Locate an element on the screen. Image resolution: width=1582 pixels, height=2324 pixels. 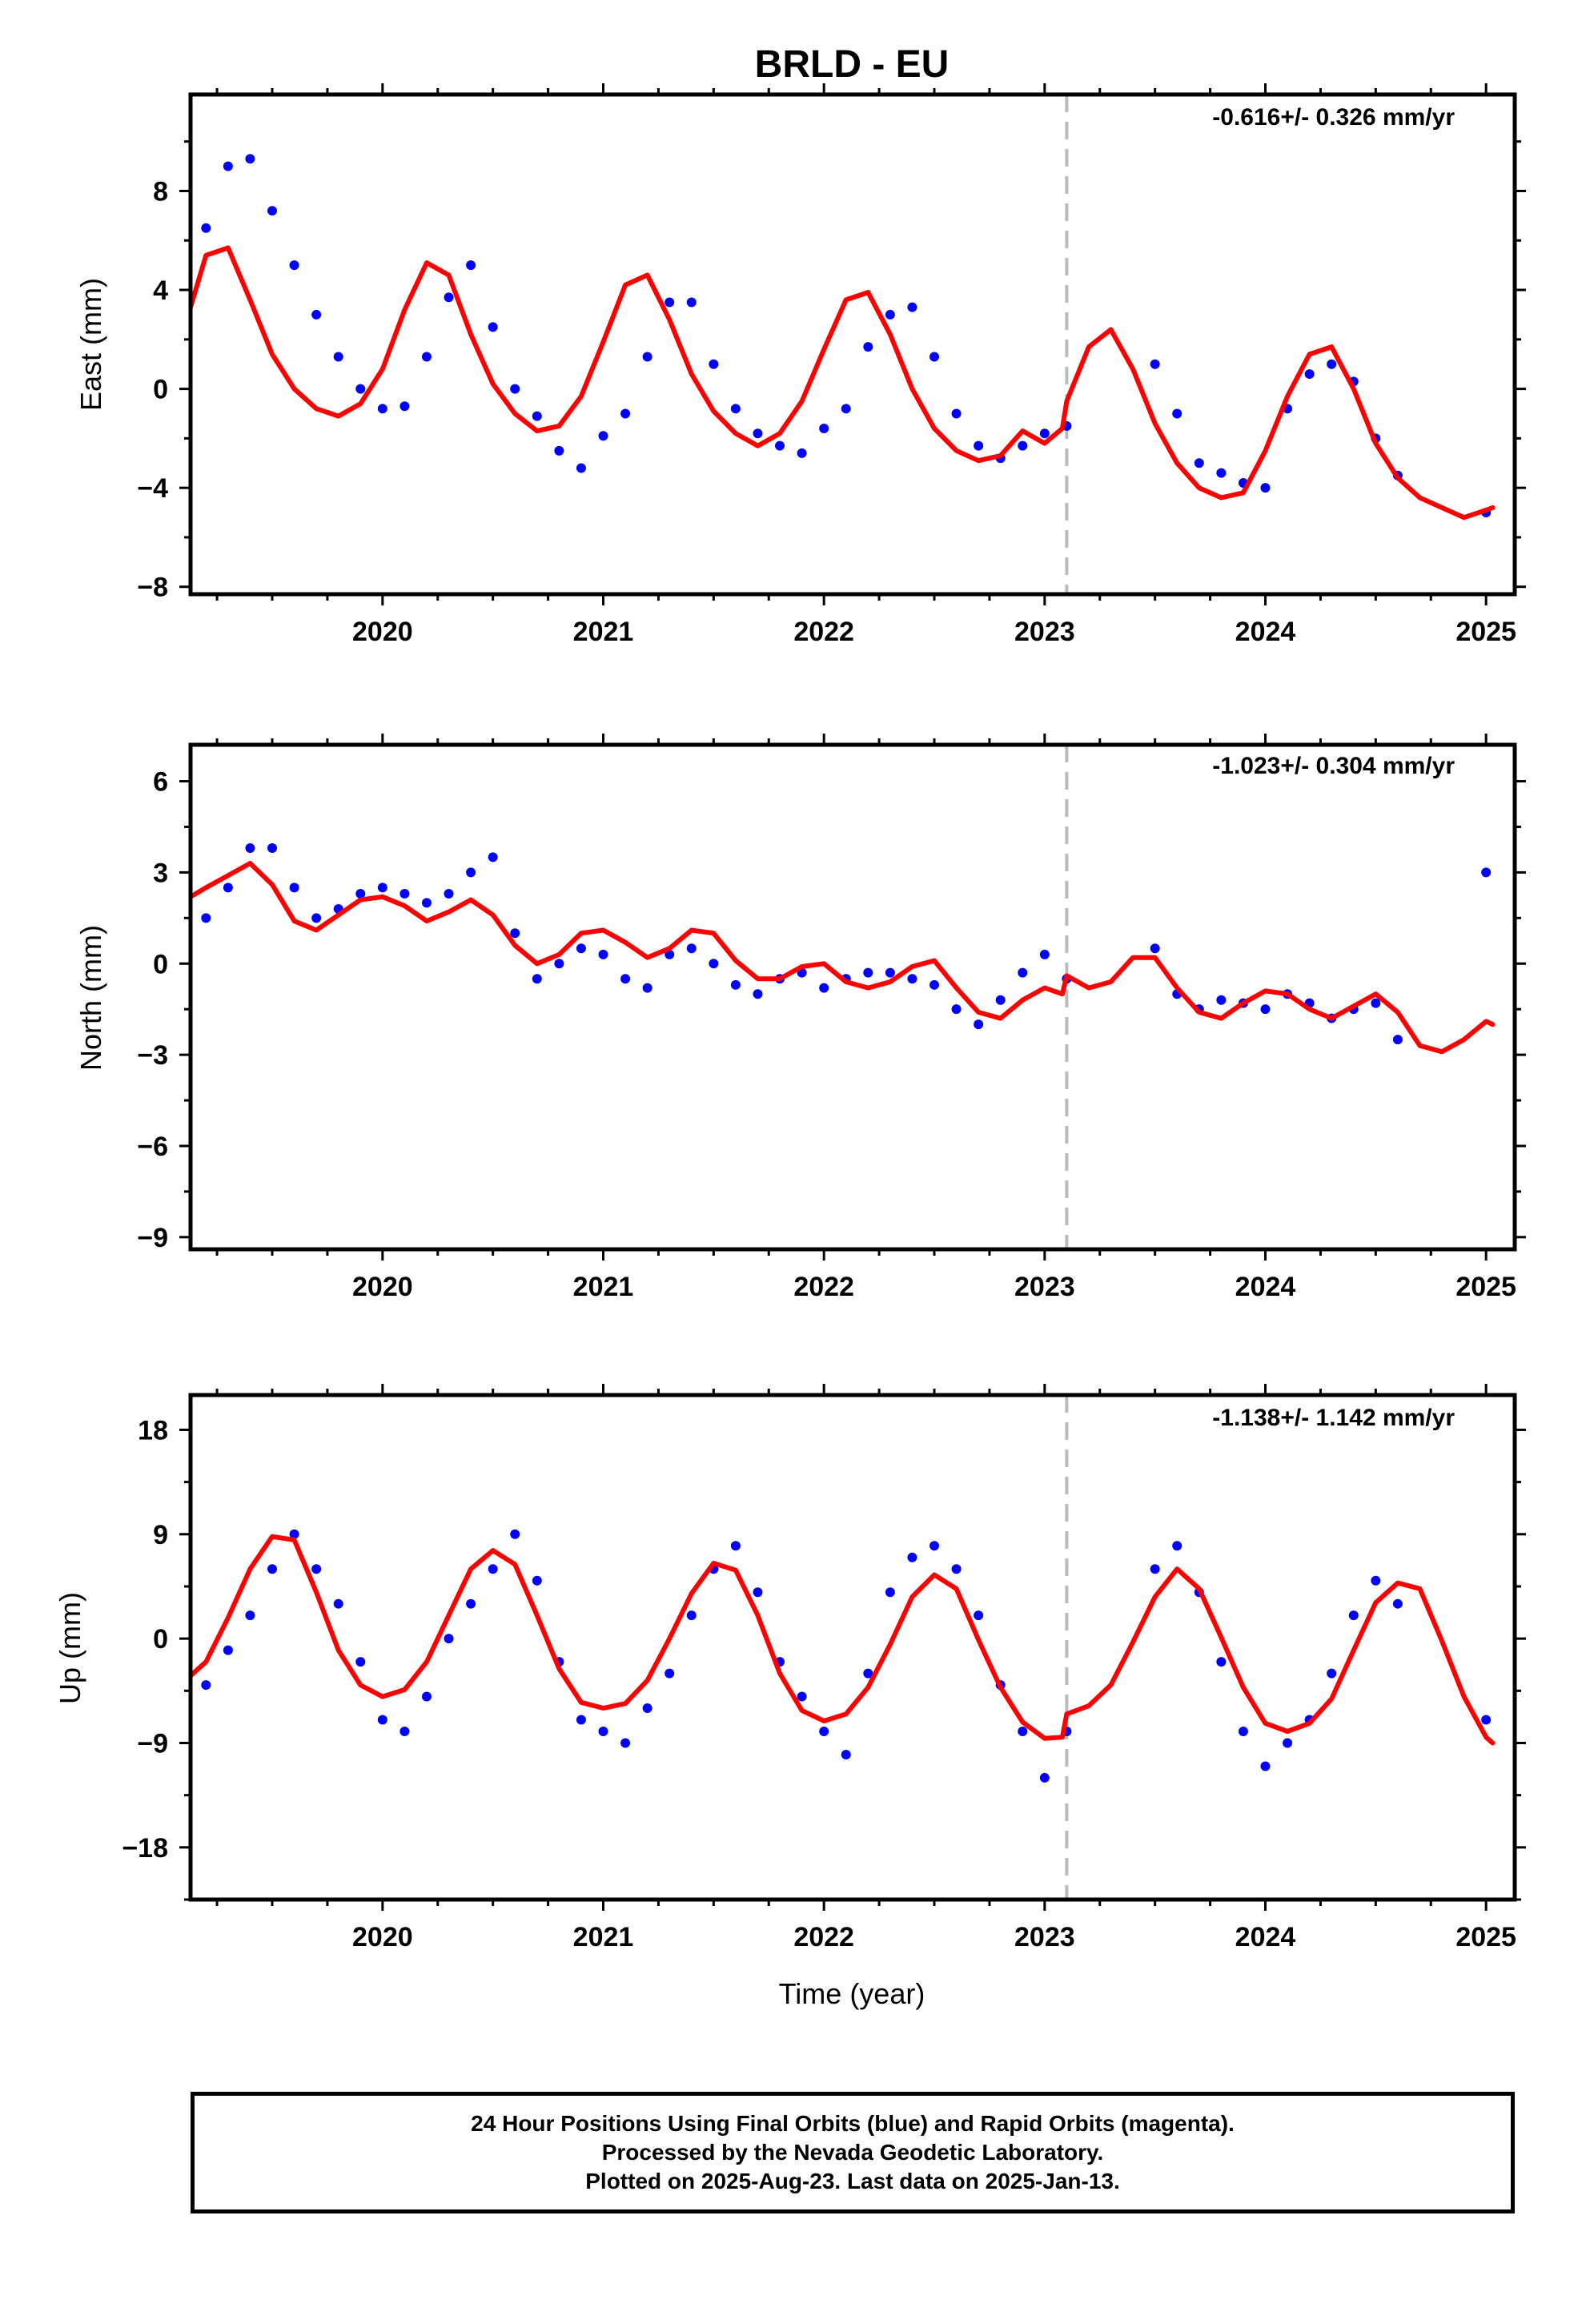
east-rate-label: -0.616+/- 0.326 mm/yr is located at coordinates (1333, 118).